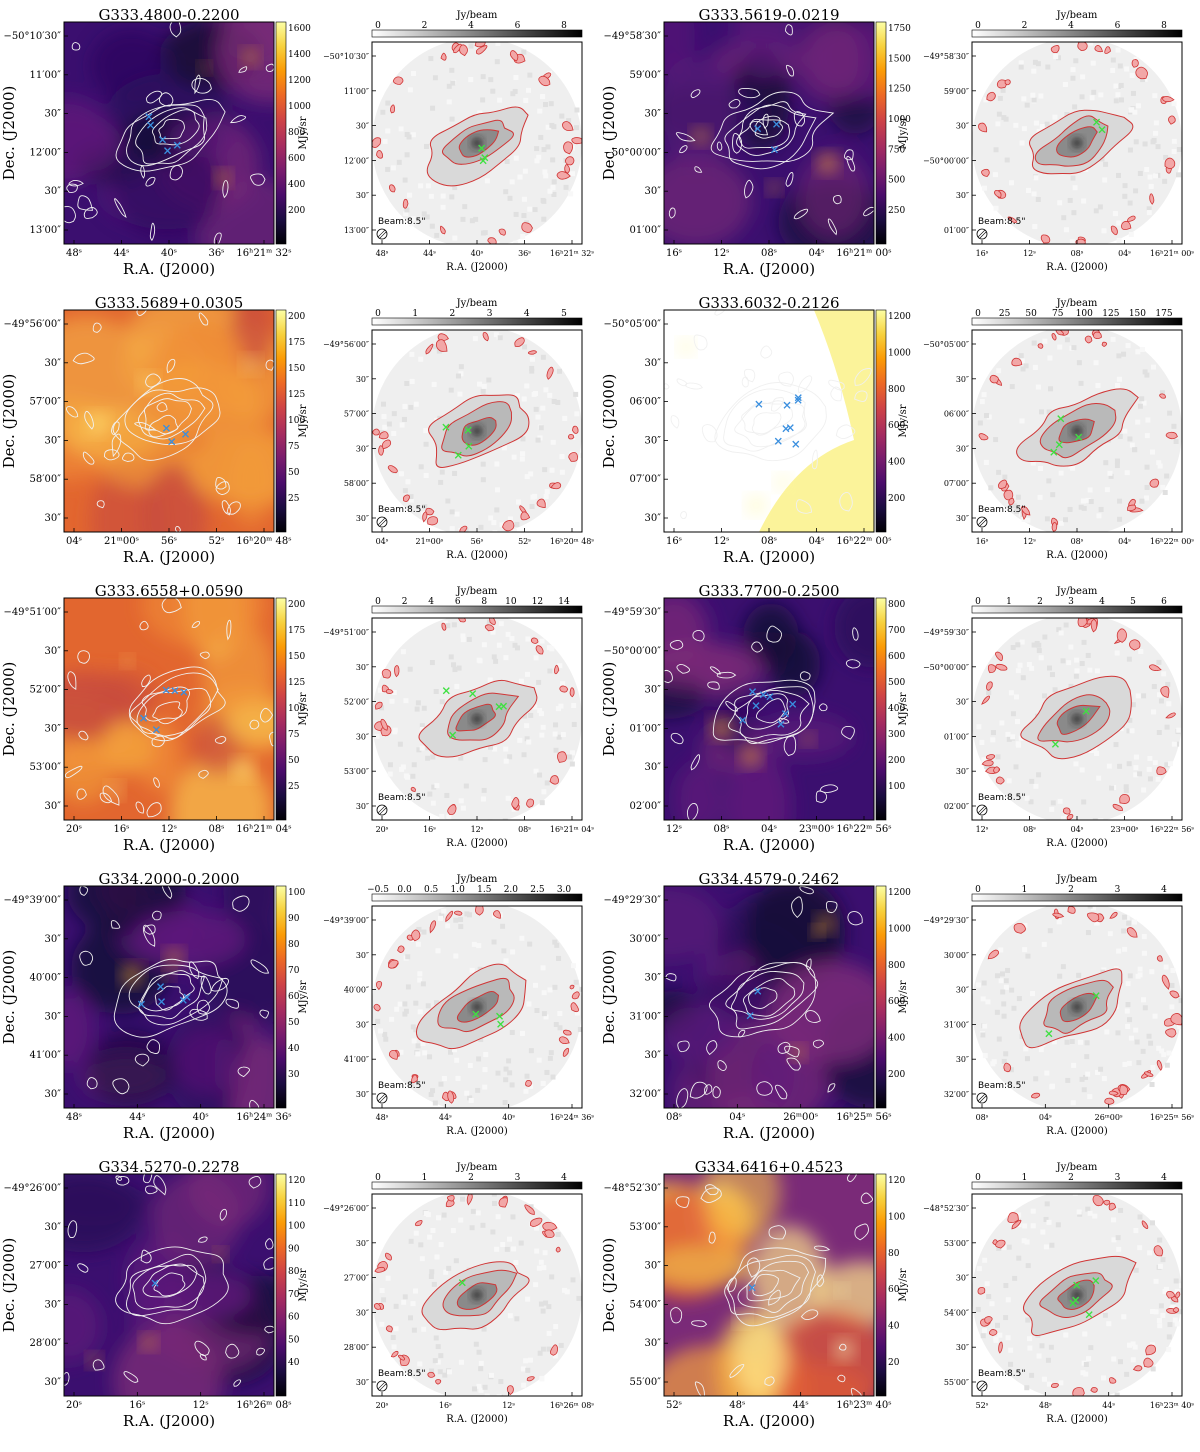 Image resolution: width=1200 pixels, height=1452 pixels. I want to click on colorbar-tick-label: 80, so click(894, 1254).